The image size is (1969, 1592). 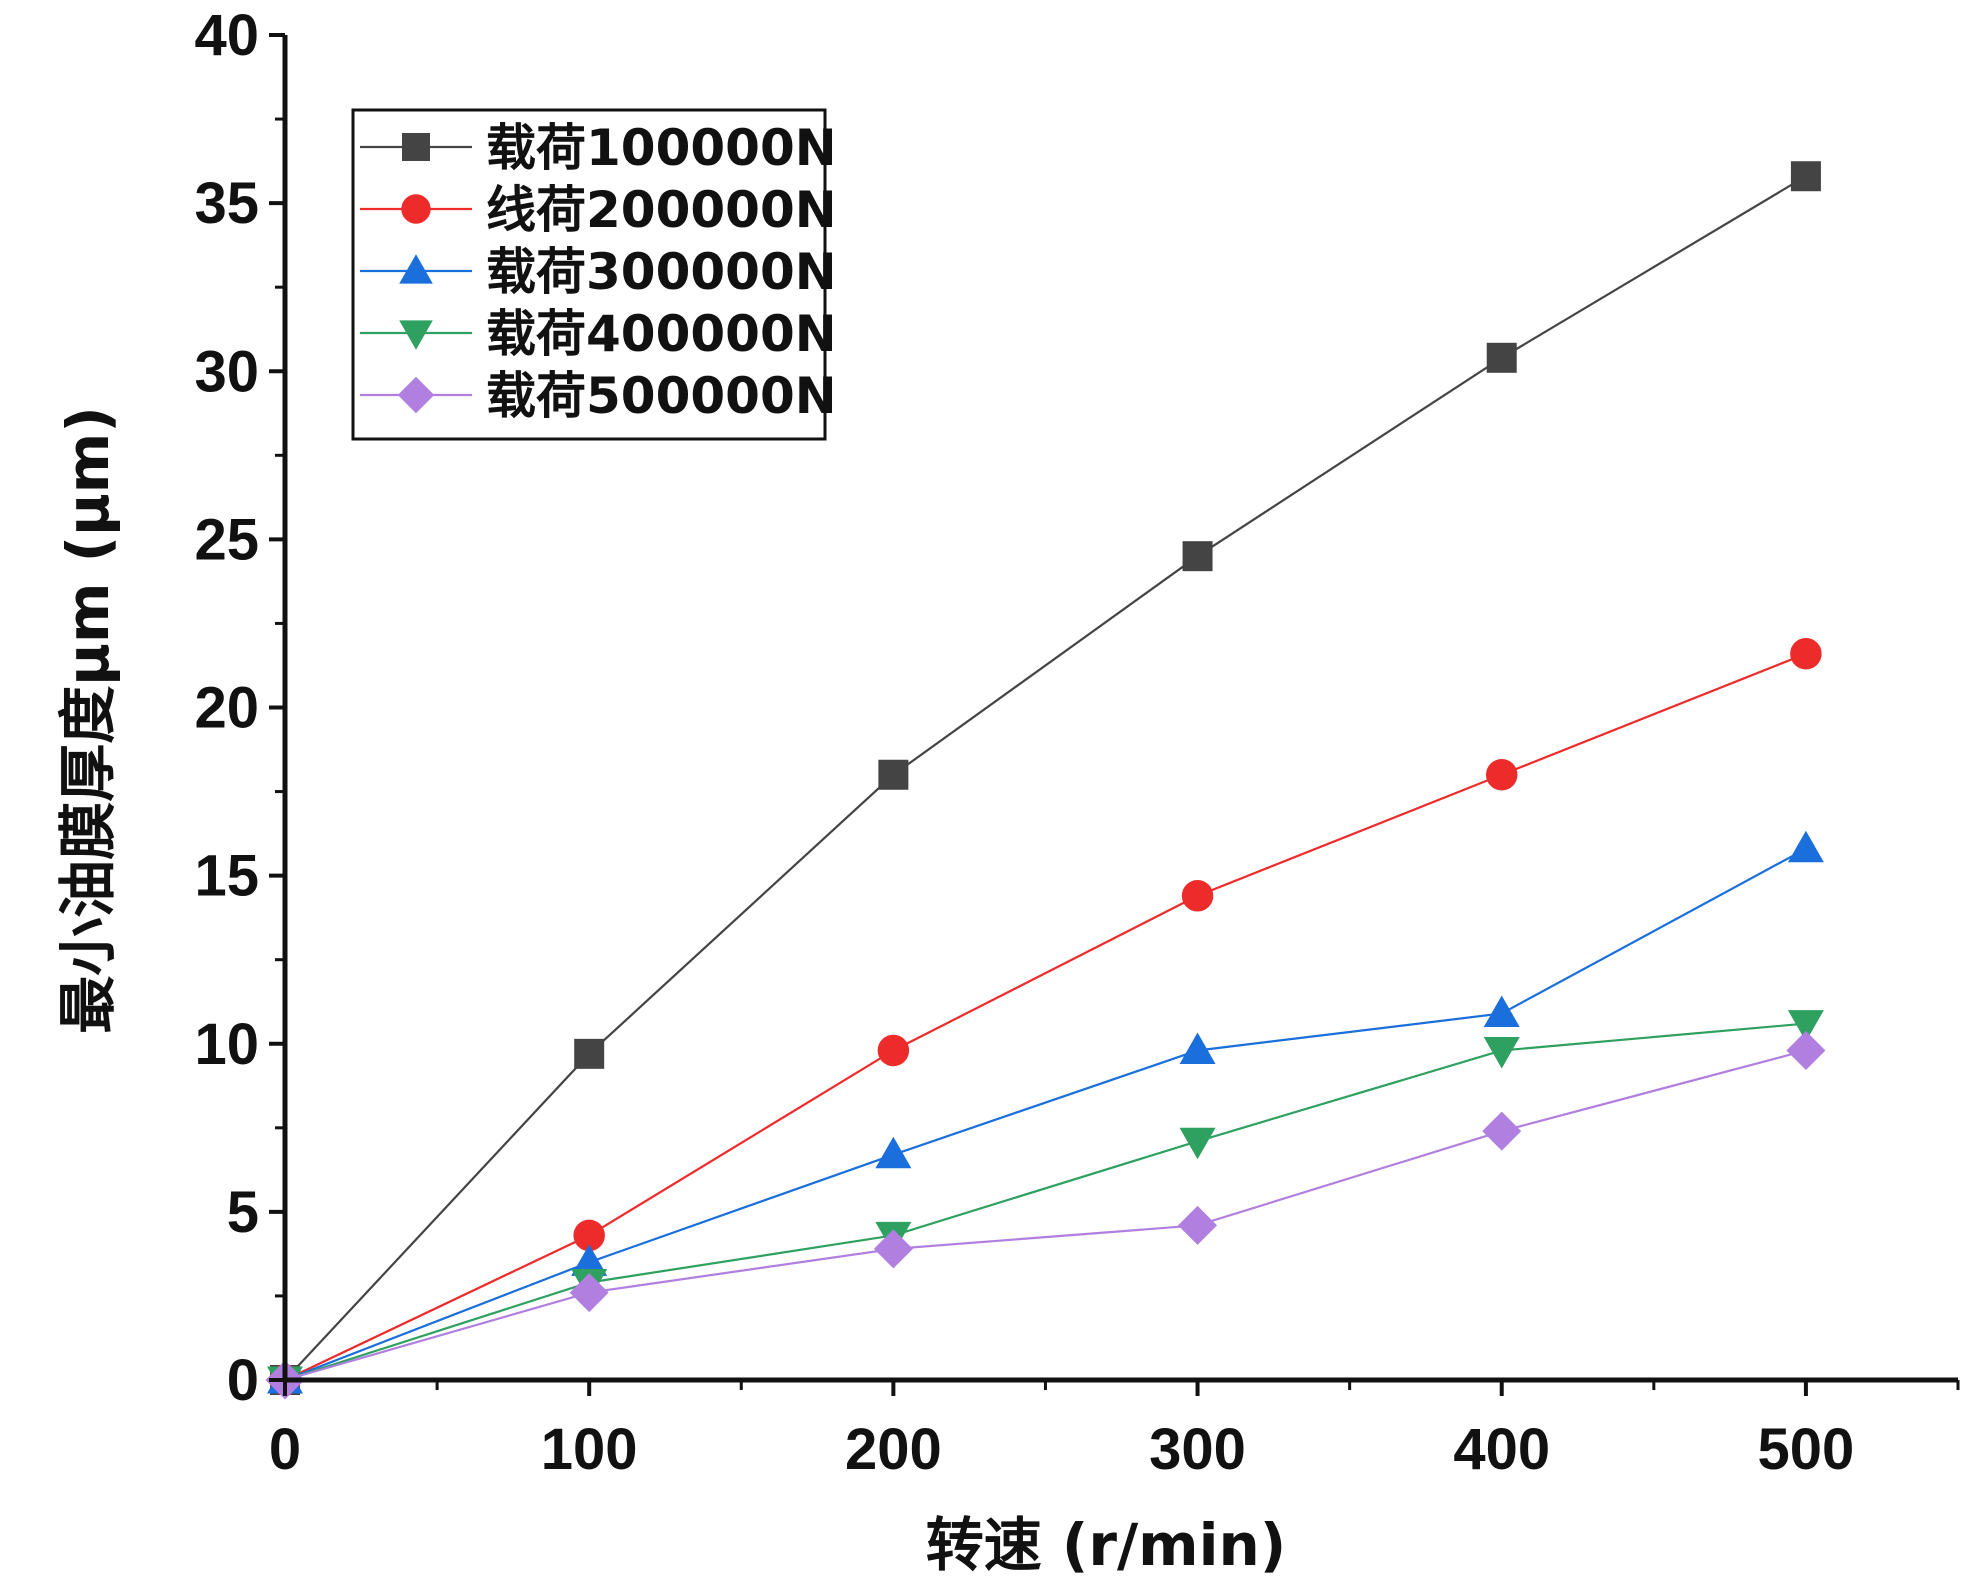 I want to click on y-tick-label: 15, so click(x=226, y=876).